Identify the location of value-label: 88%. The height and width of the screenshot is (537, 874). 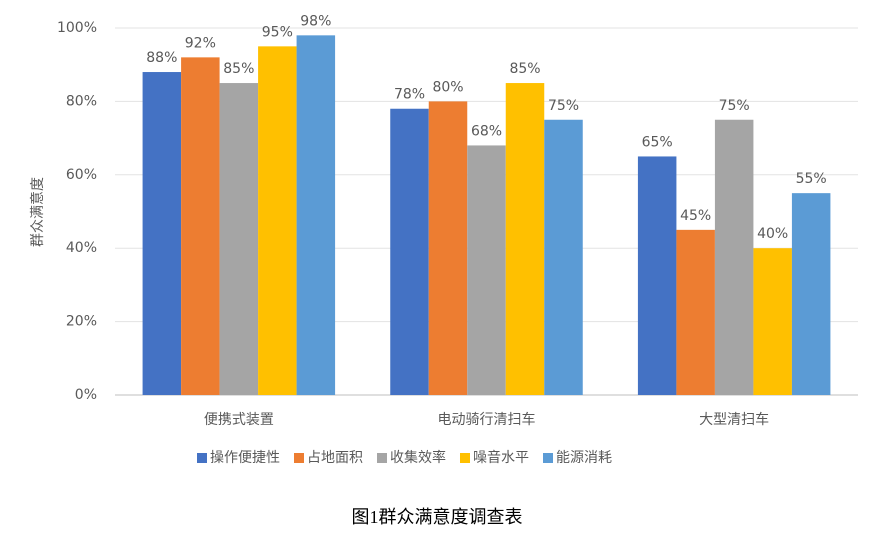
(161, 58).